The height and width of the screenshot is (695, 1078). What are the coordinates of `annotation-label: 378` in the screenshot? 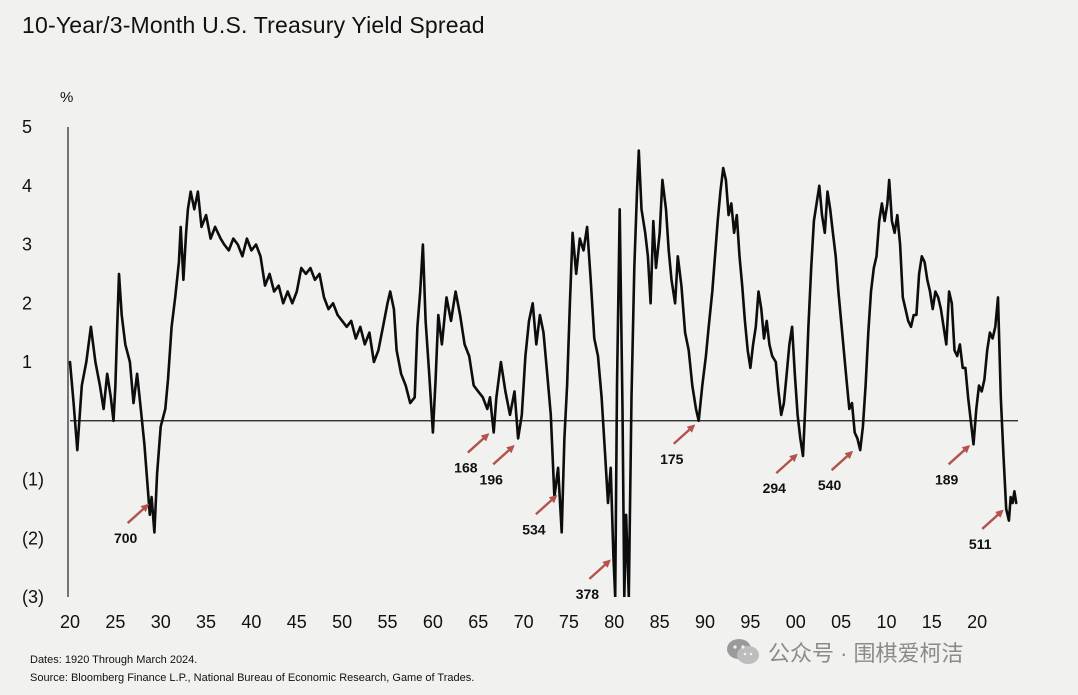 It's located at (588, 594).